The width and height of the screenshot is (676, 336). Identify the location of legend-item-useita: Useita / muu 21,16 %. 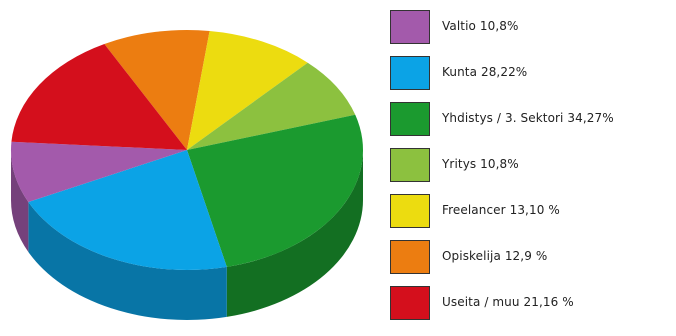
(533, 309).